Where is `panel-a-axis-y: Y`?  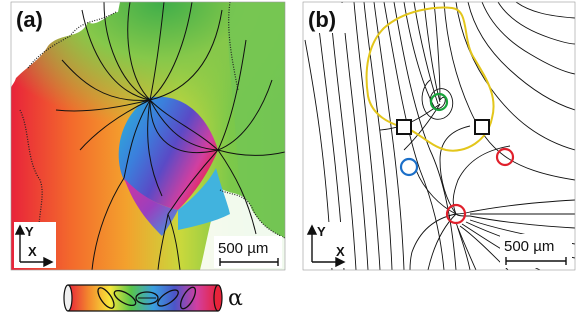
panel-a-axis-y: Y is located at coordinates (29, 231).